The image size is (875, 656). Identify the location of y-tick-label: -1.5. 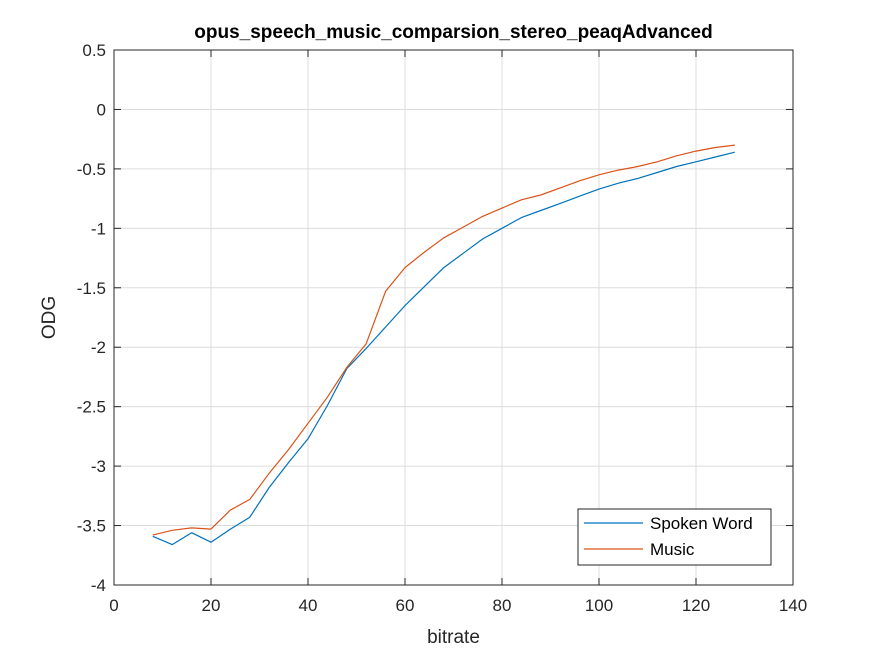
(91, 288).